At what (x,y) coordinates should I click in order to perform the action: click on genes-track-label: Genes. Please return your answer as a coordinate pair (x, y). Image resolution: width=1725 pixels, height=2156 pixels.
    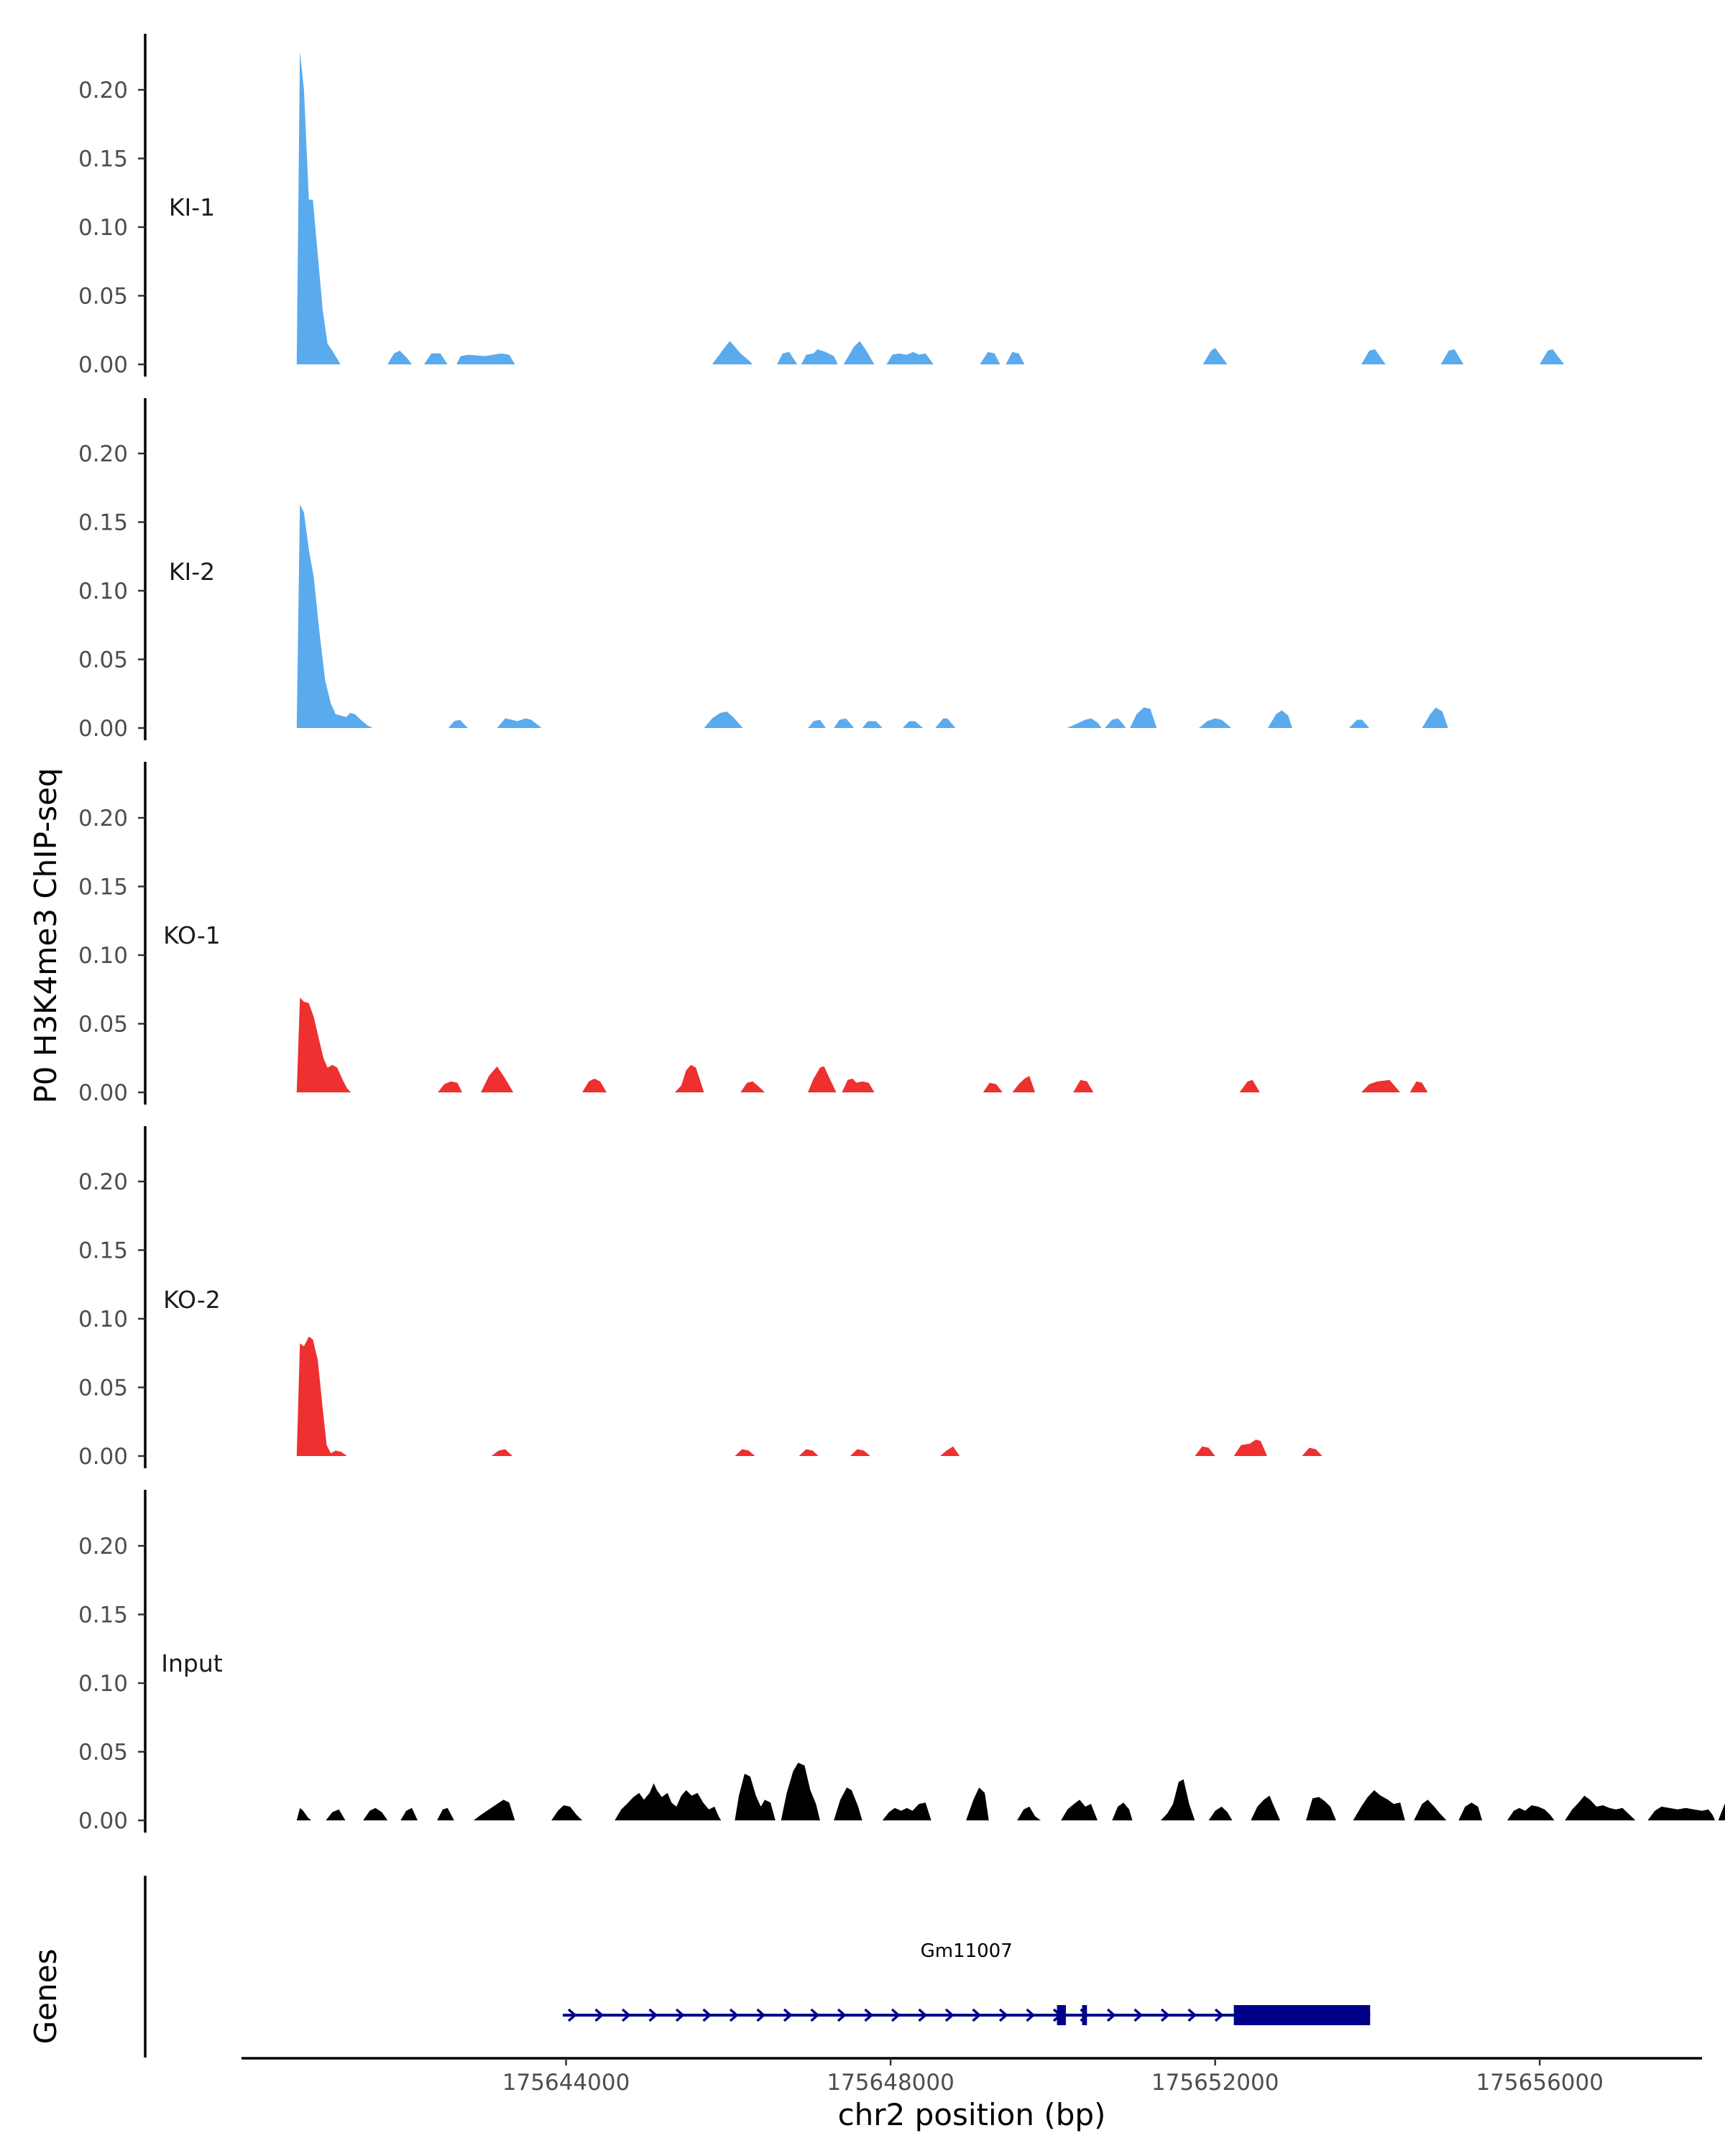
    Looking at the image, I should click on (45, 1997).